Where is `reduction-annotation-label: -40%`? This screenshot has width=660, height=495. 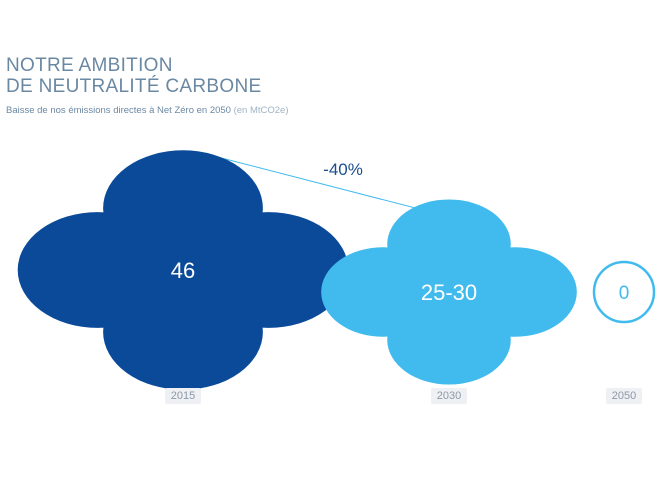
reduction-annotation-label: -40% is located at coordinates (343, 169).